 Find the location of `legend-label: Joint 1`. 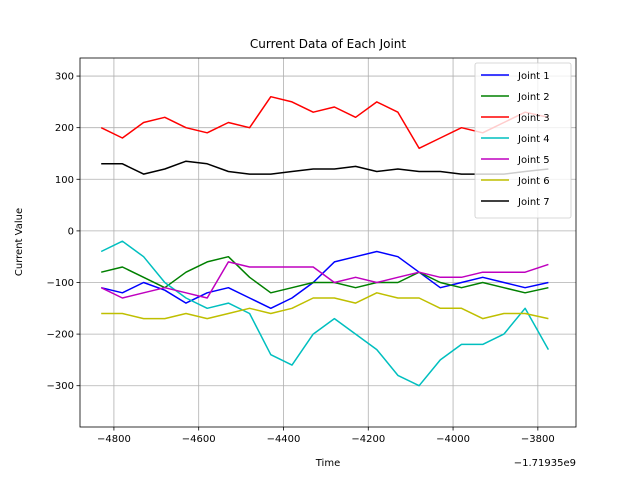

legend-label: Joint 1 is located at coordinates (533, 76).